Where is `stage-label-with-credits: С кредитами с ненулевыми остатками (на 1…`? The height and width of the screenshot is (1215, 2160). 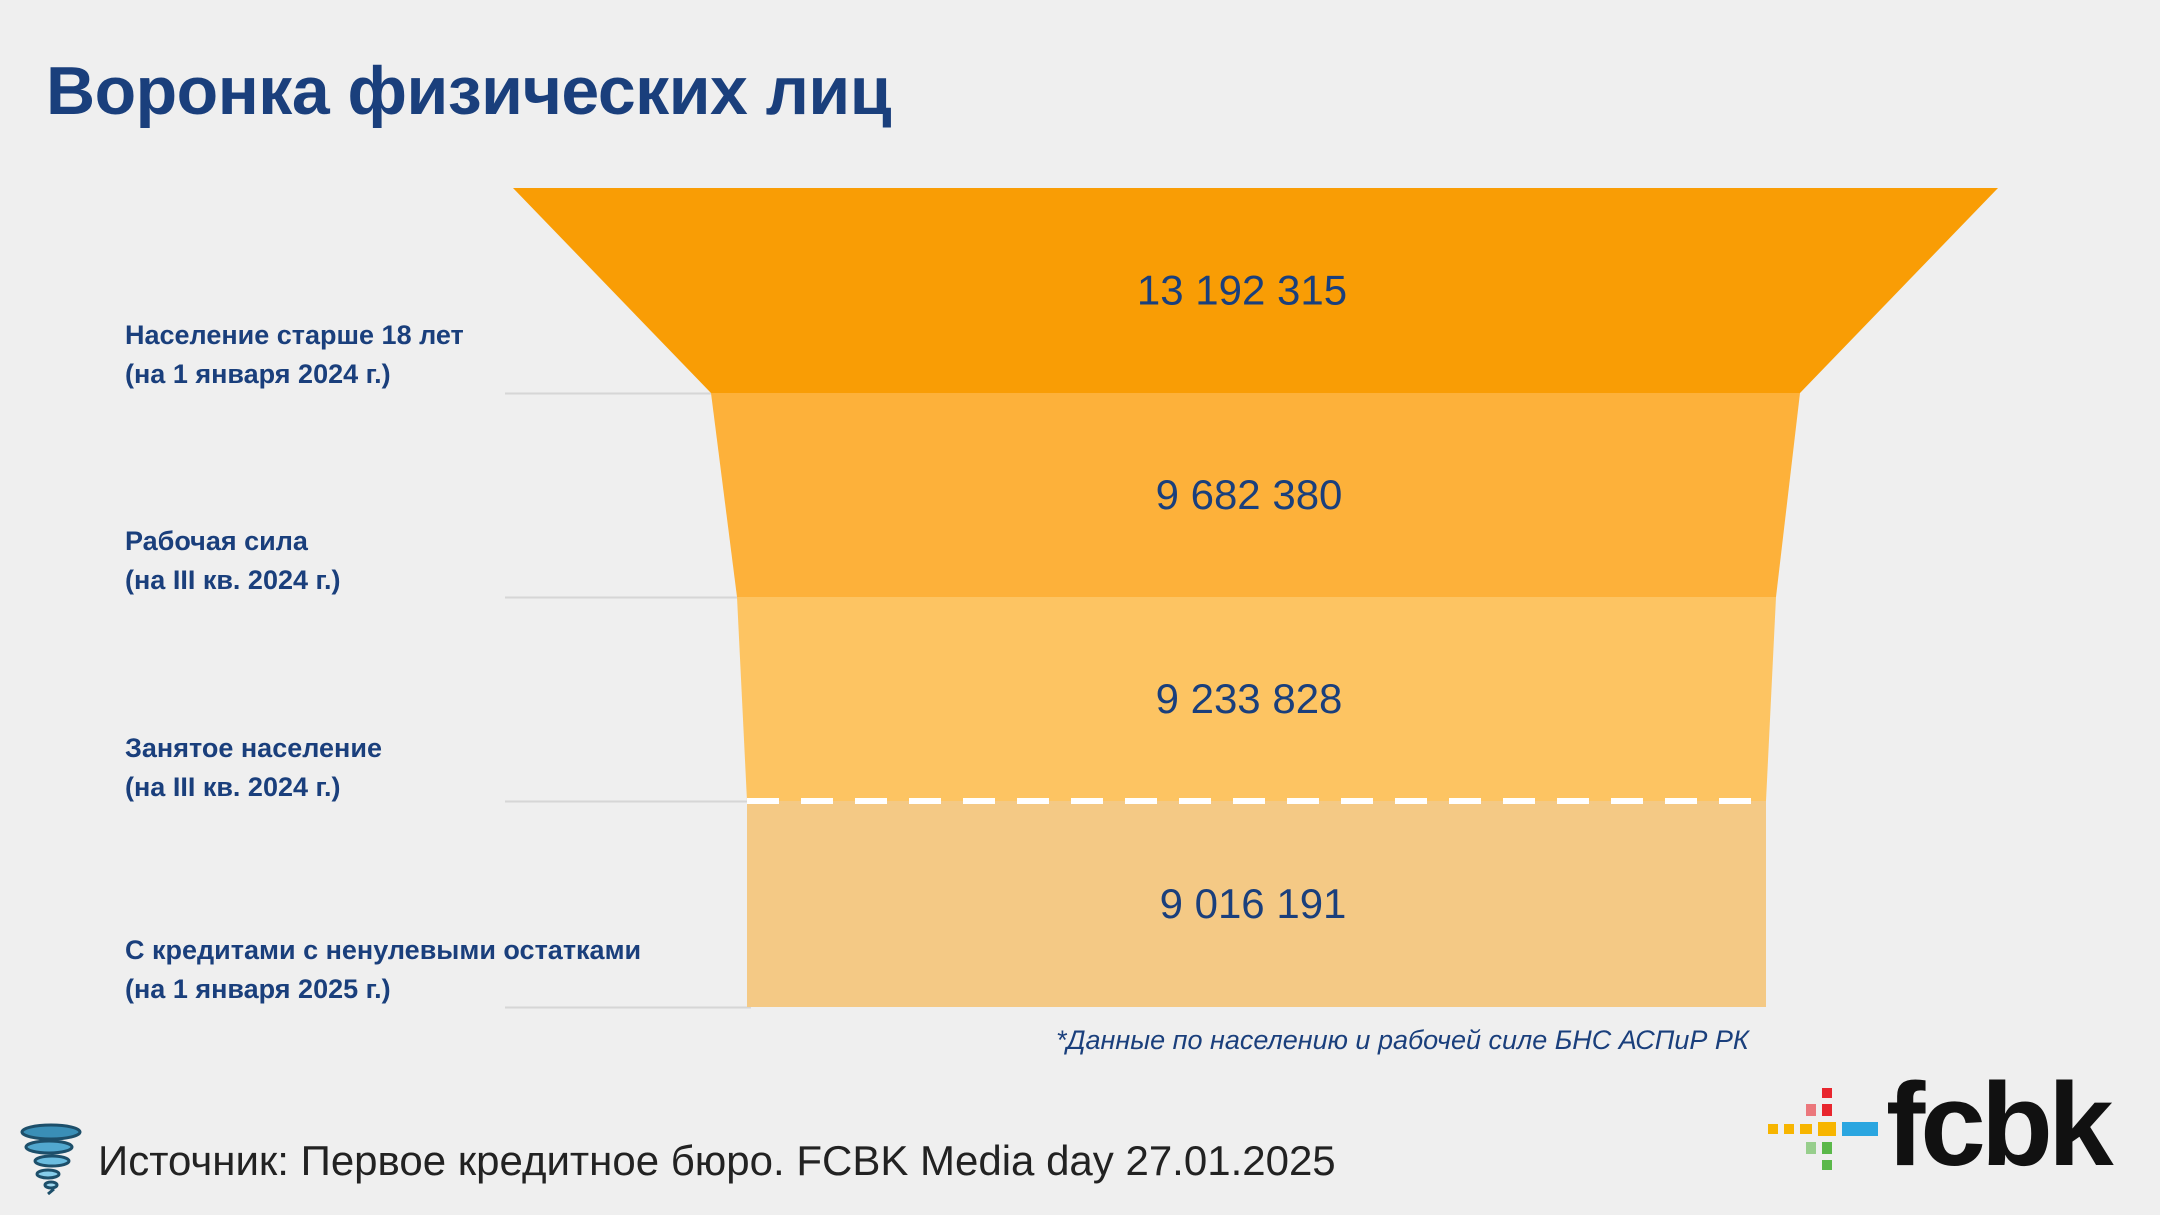
stage-label-with-credits: С кредитами с ненулевыми остатками (на 1… is located at coordinates (405, 970).